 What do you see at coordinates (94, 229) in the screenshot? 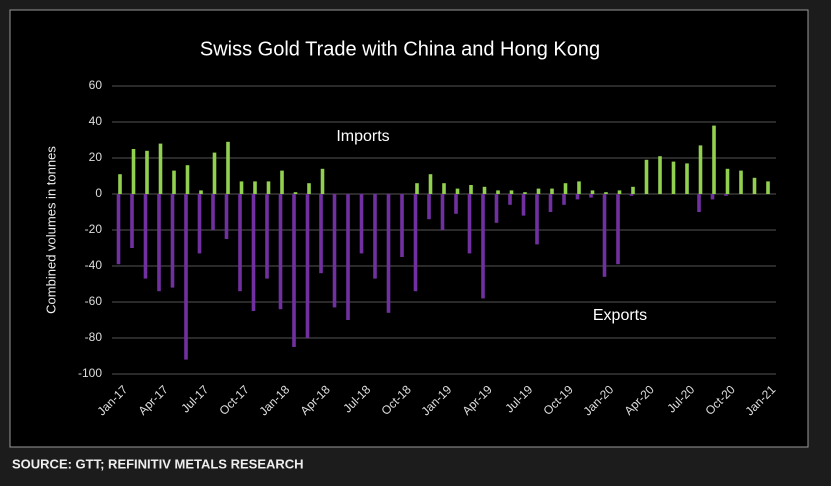
I see `y-tick-label: -20` at bounding box center [94, 229].